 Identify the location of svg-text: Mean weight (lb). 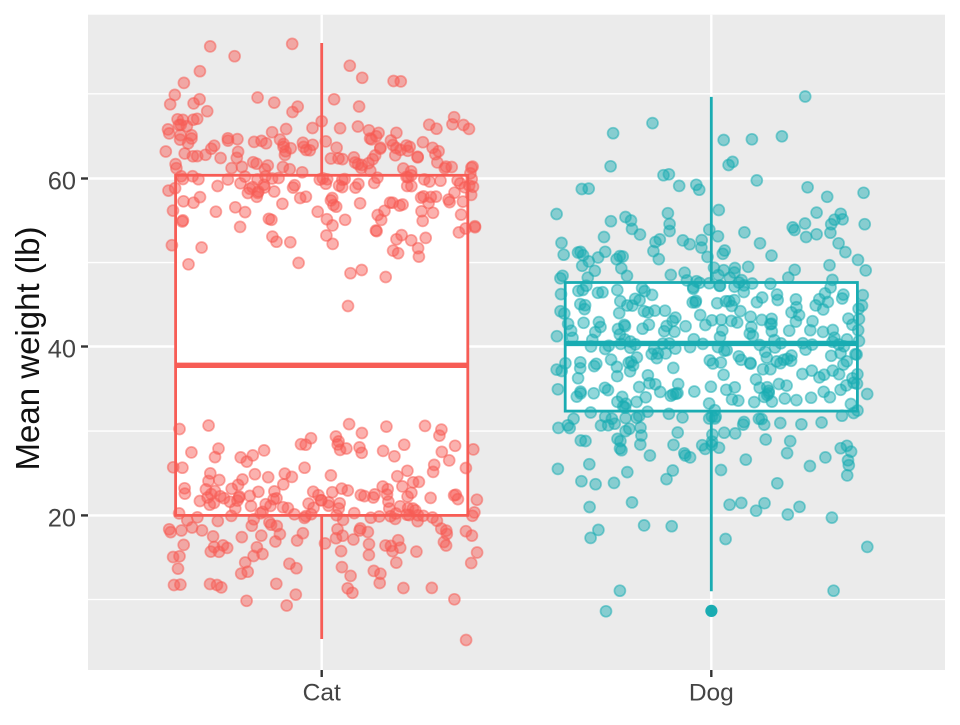
(27, 349).